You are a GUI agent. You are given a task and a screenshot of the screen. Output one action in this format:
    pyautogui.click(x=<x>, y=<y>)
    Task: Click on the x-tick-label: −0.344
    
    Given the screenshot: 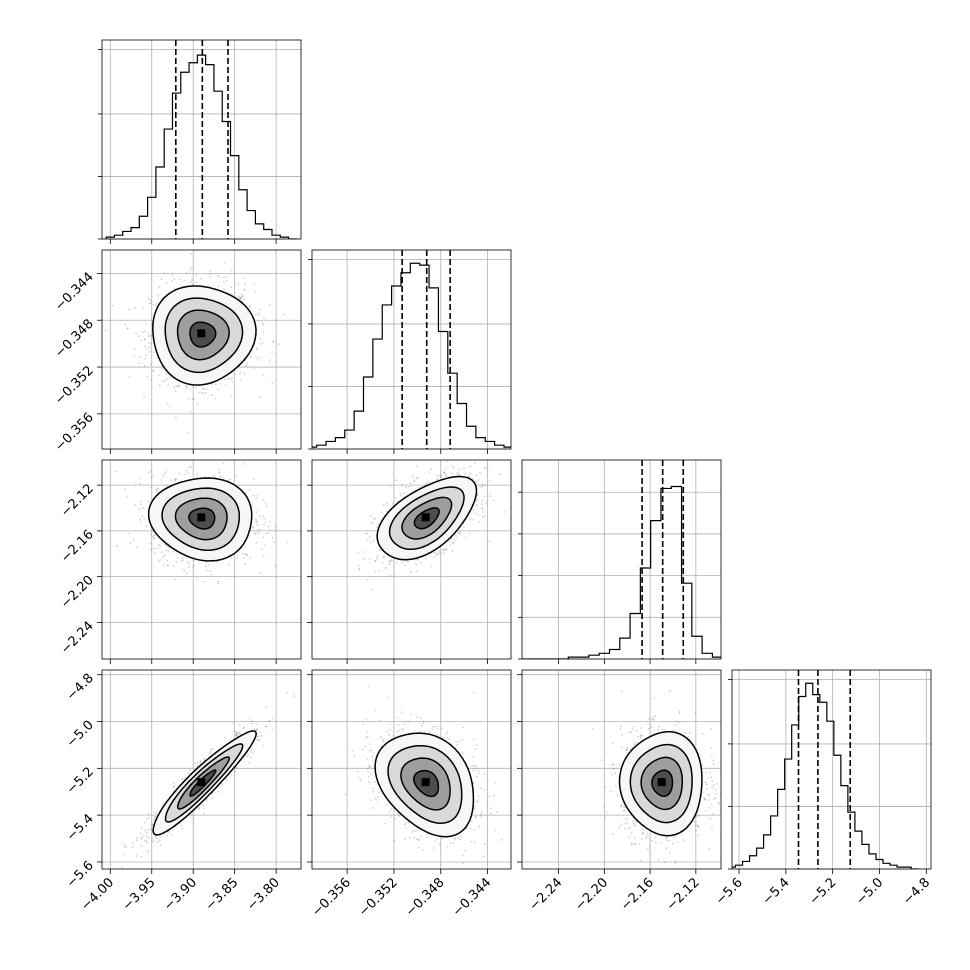 What is the action you would take?
    pyautogui.click(x=472, y=897)
    